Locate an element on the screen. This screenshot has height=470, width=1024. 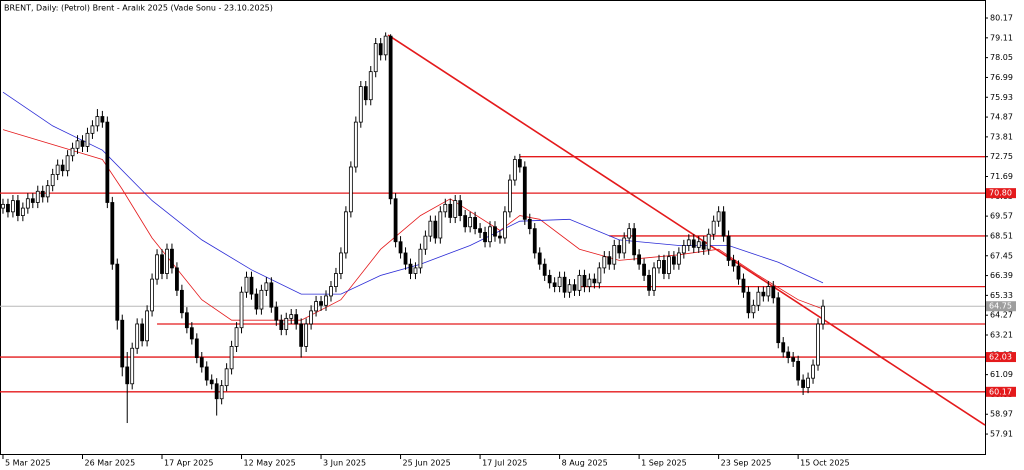
level-tag-label: 62.03 is located at coordinates (1000, 357).